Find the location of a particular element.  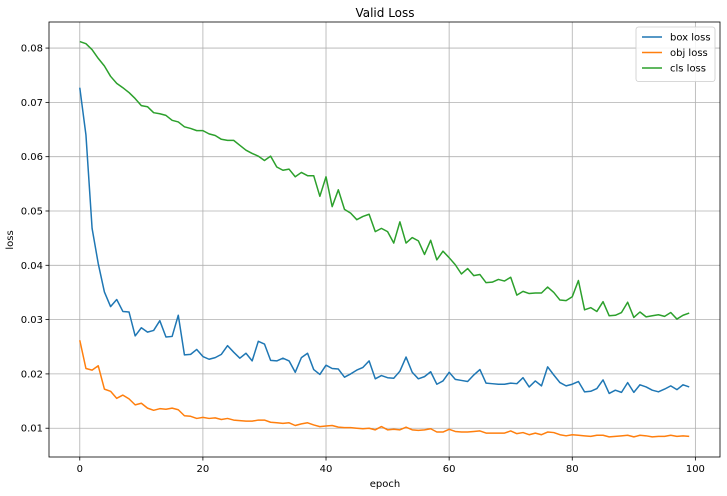

x-axis: 0 20 40 60 80 100 is located at coordinates (391, 466).